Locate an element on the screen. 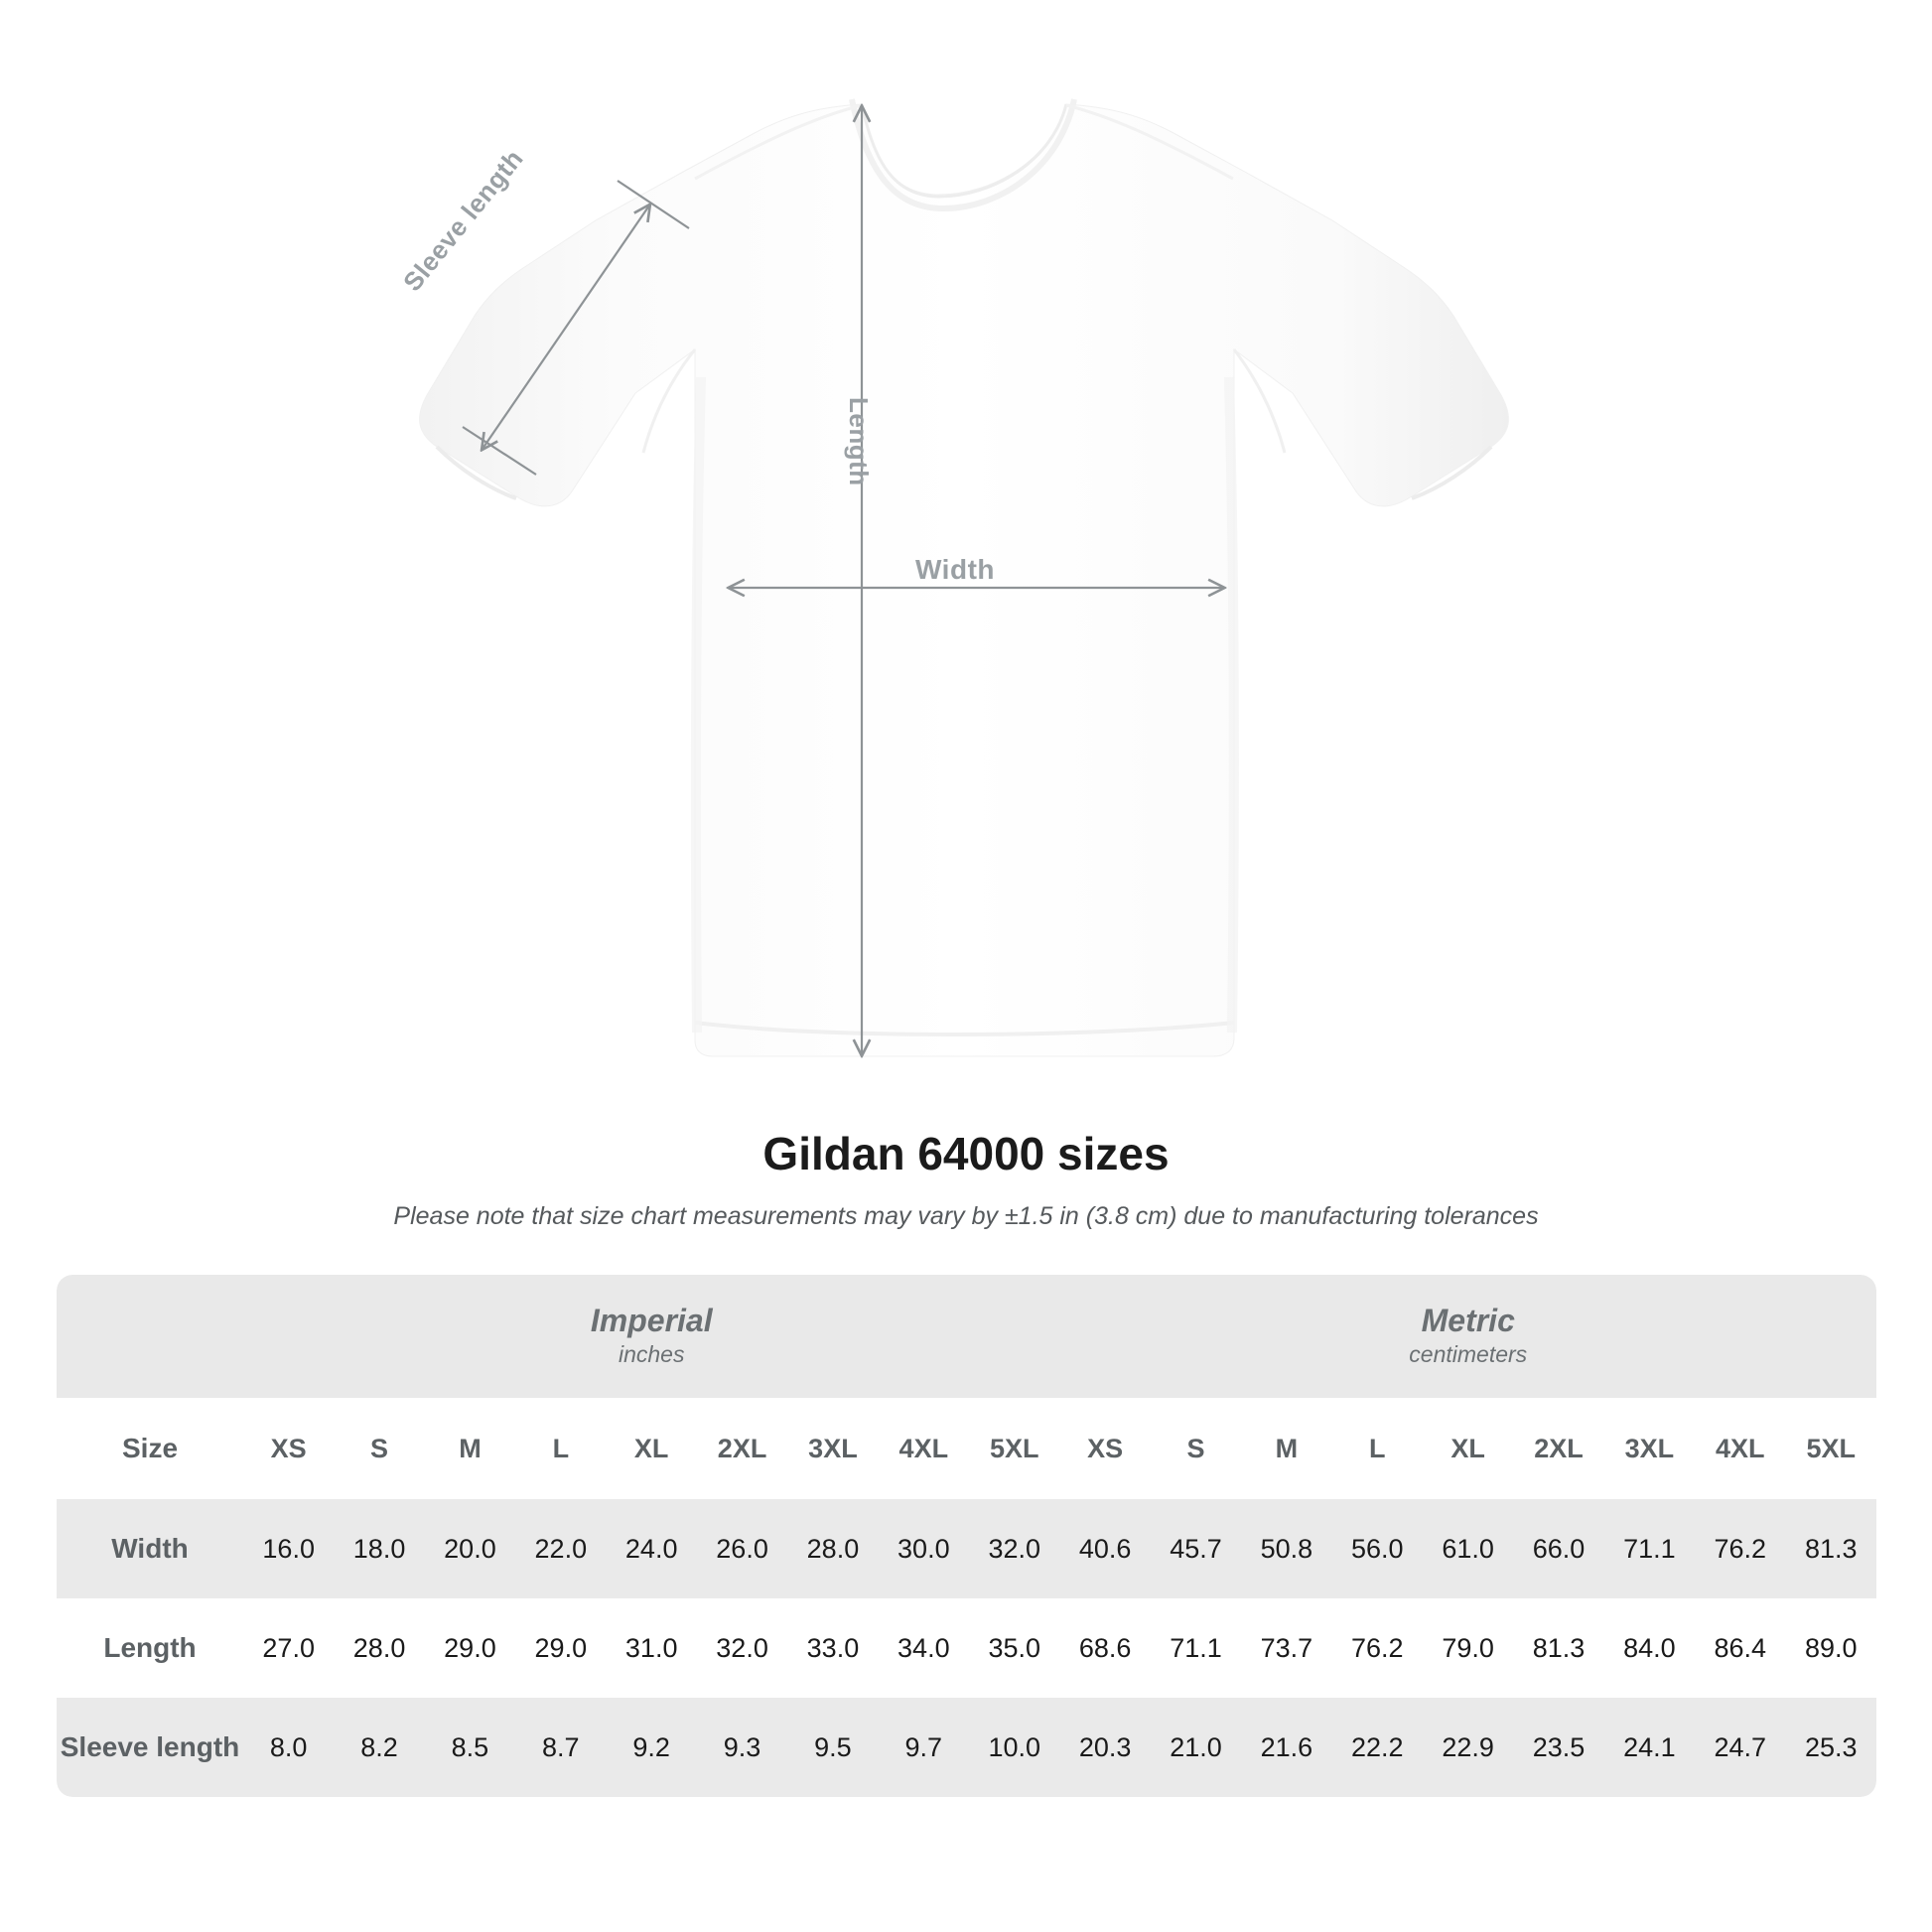  measurement-row-label: Length is located at coordinates (150, 1648).